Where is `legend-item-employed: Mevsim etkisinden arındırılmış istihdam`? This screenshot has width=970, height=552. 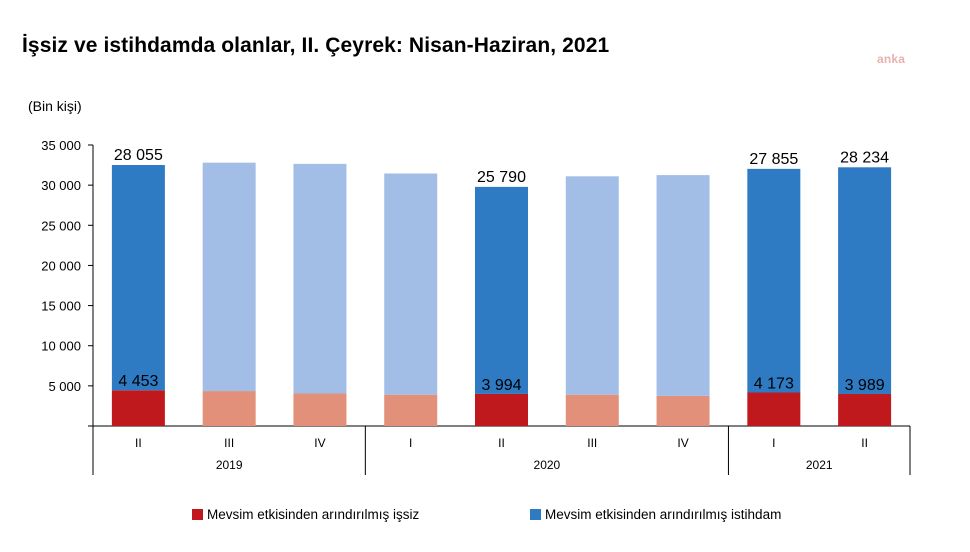 legend-item-employed: Mevsim etkisinden arındırılmış istihdam is located at coordinates (655, 514).